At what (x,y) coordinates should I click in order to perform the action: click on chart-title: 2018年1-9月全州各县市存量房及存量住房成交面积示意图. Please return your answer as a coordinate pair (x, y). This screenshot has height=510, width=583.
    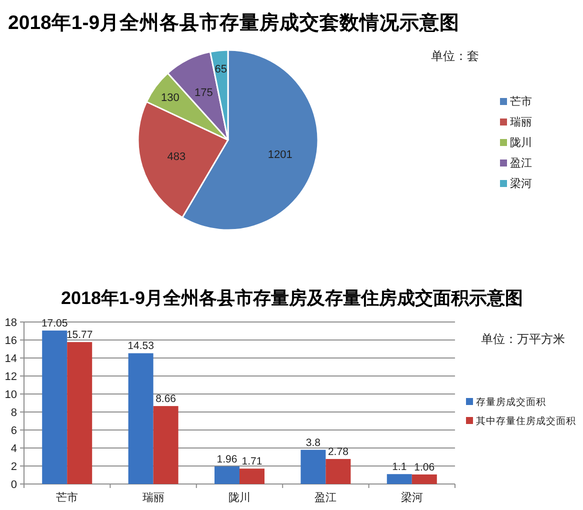
    Looking at the image, I should click on (292, 298).